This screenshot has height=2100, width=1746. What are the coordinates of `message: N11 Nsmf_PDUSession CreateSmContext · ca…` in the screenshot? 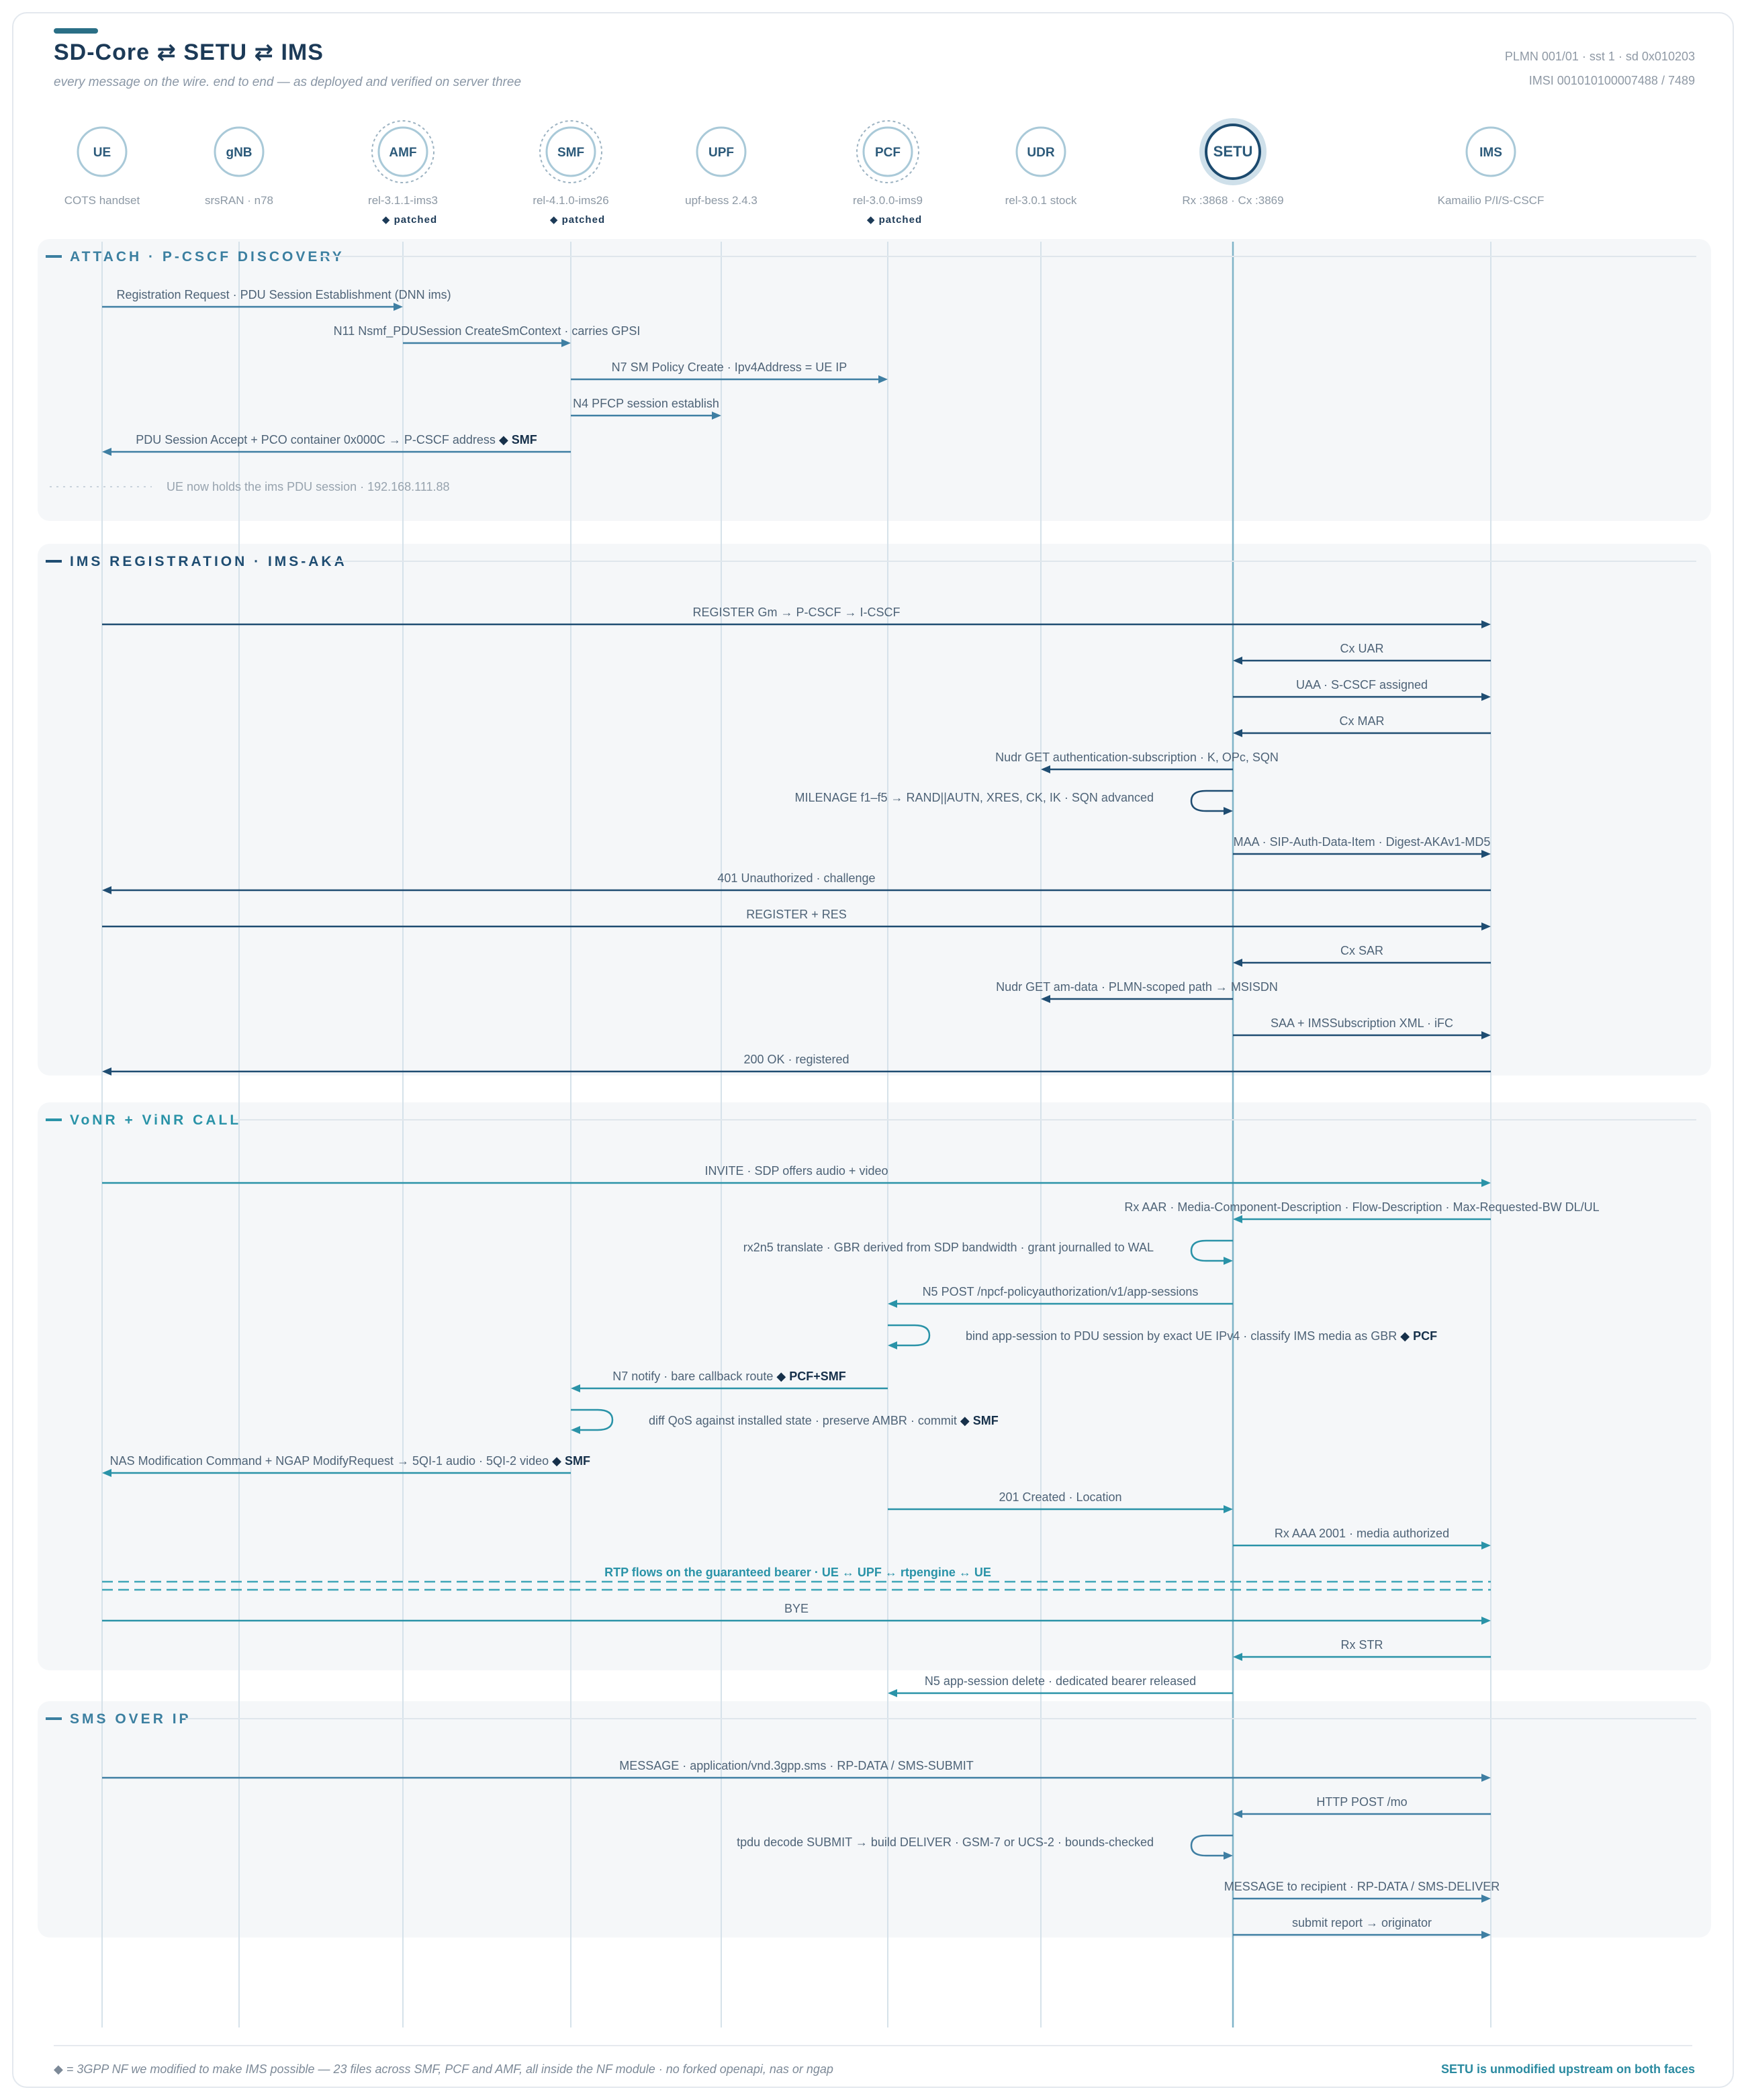 It's located at (487, 335).